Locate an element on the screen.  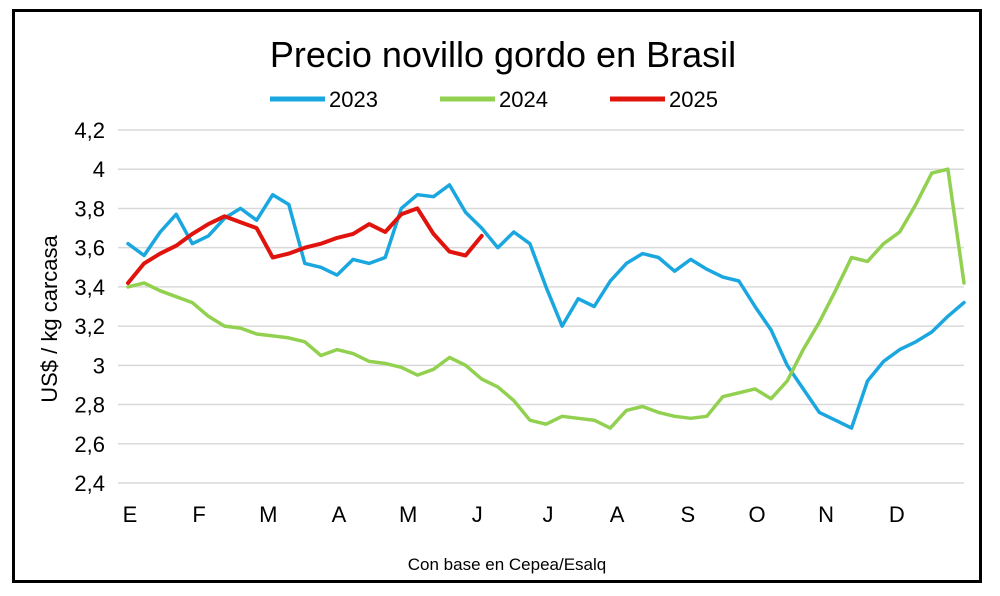
y-tick-label: 3,2 is located at coordinates (89, 326).